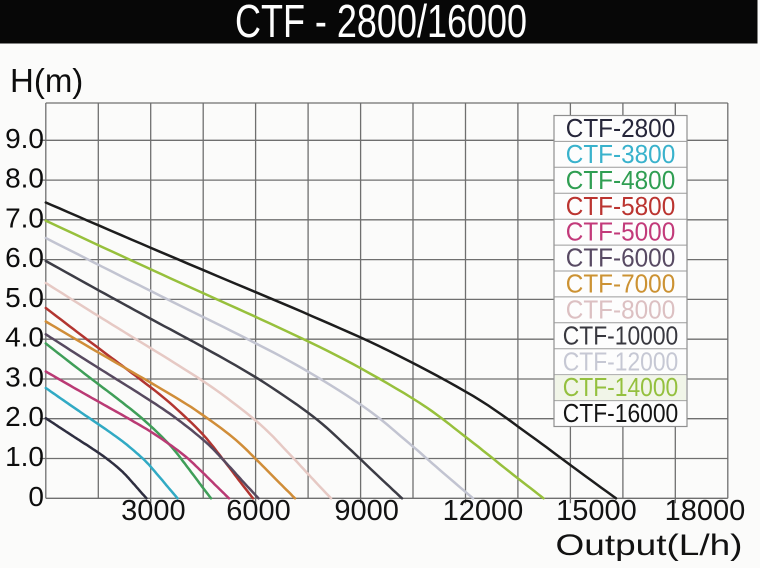  What do you see at coordinates (46, 80) in the screenshot?
I see `svg-text: H(m)` at bounding box center [46, 80].